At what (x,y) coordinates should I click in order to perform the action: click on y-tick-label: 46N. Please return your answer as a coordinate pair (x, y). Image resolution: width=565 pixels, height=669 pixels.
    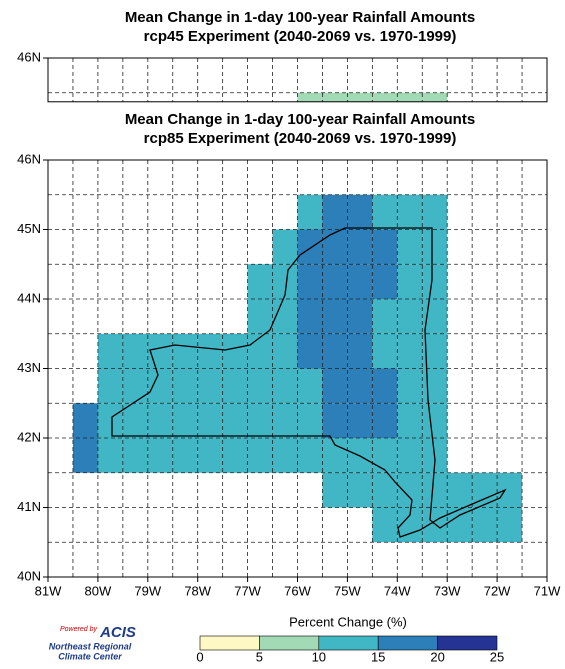
    Looking at the image, I should click on (29, 56).